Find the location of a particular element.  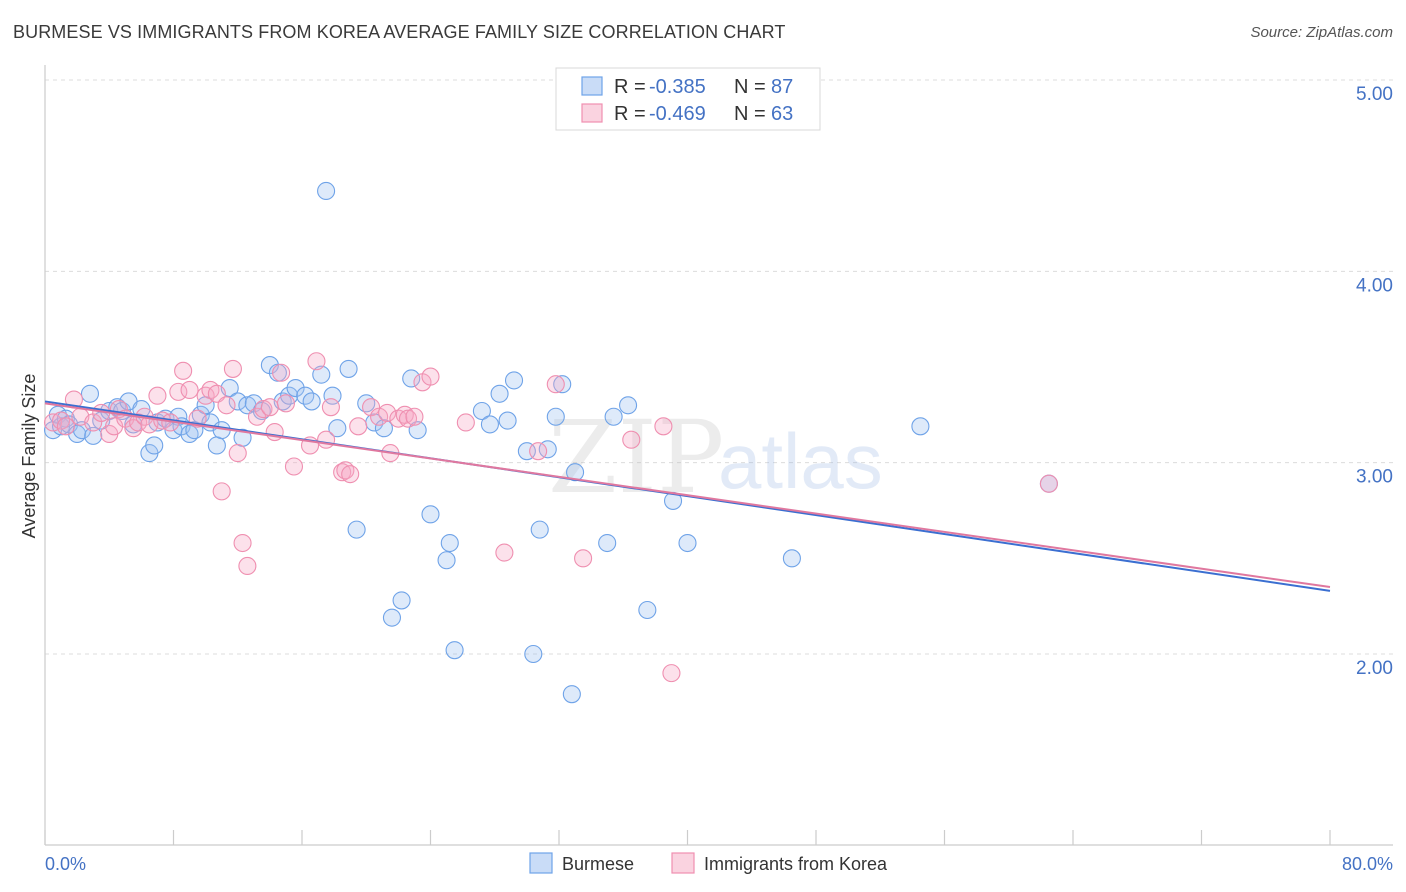

y-tick-label-0: 2.00 is located at coordinates (1374, 668).